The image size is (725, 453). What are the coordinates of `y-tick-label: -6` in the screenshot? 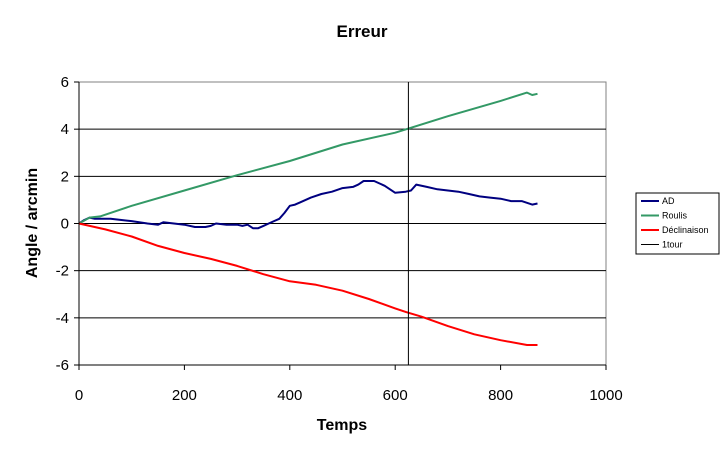 It's located at (62, 365).